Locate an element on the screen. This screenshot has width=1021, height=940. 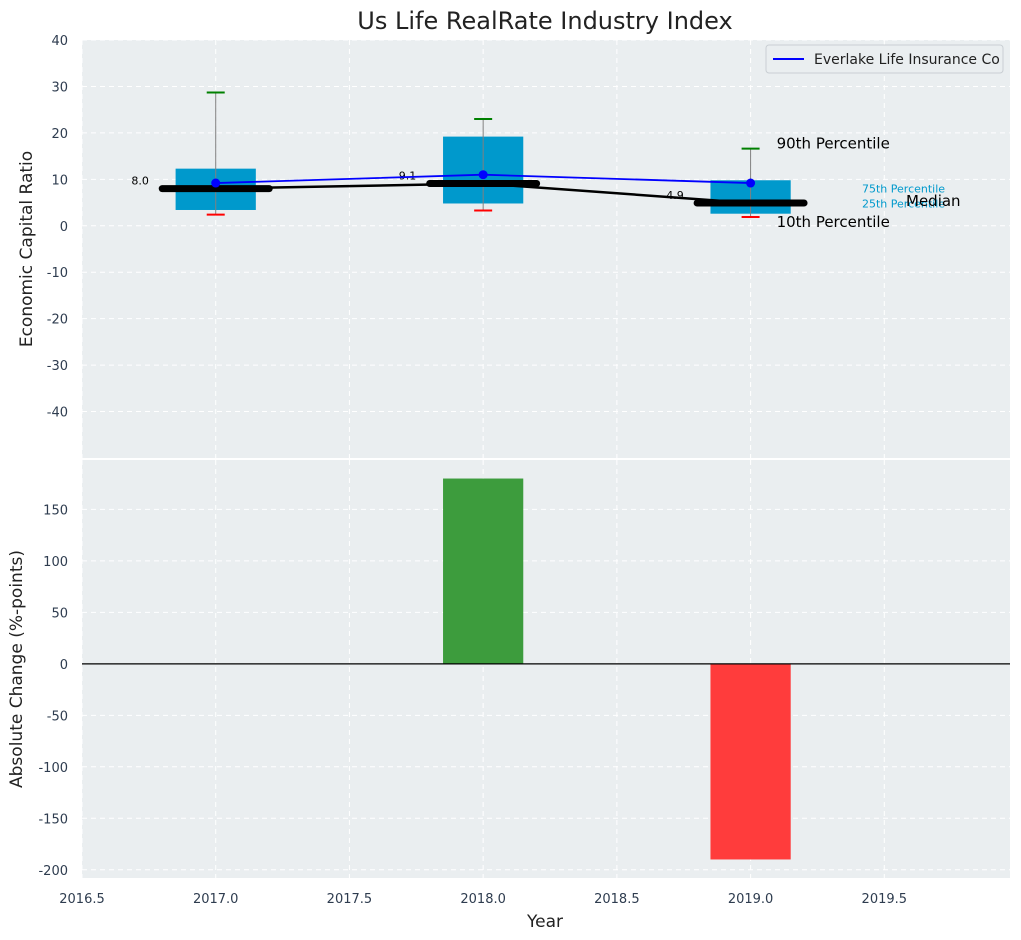
top-y-tick-label: 10 is located at coordinates (59, 180).